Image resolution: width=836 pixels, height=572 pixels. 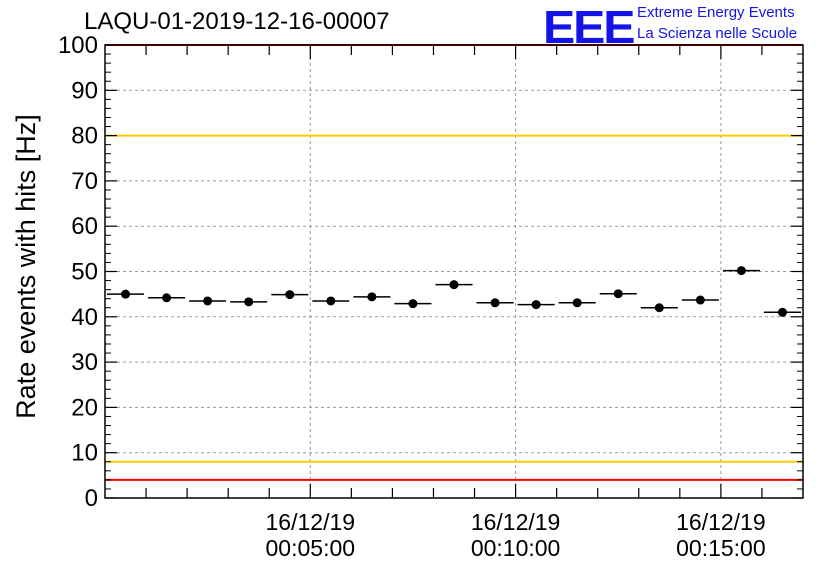 I want to click on y-axis-label: Rate events with hits [Hz], so click(x=26, y=266).